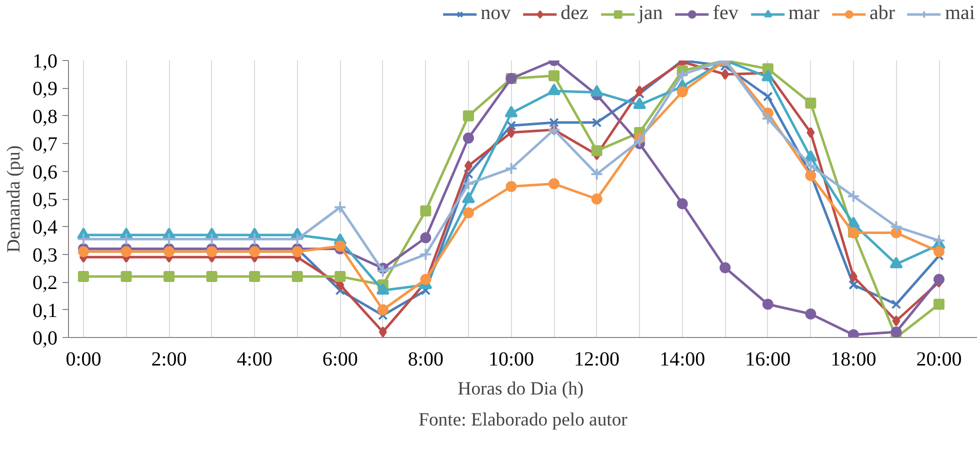  Describe the element at coordinates (45, 200) in the screenshot. I see `y-tick-label: 0,5` at that location.